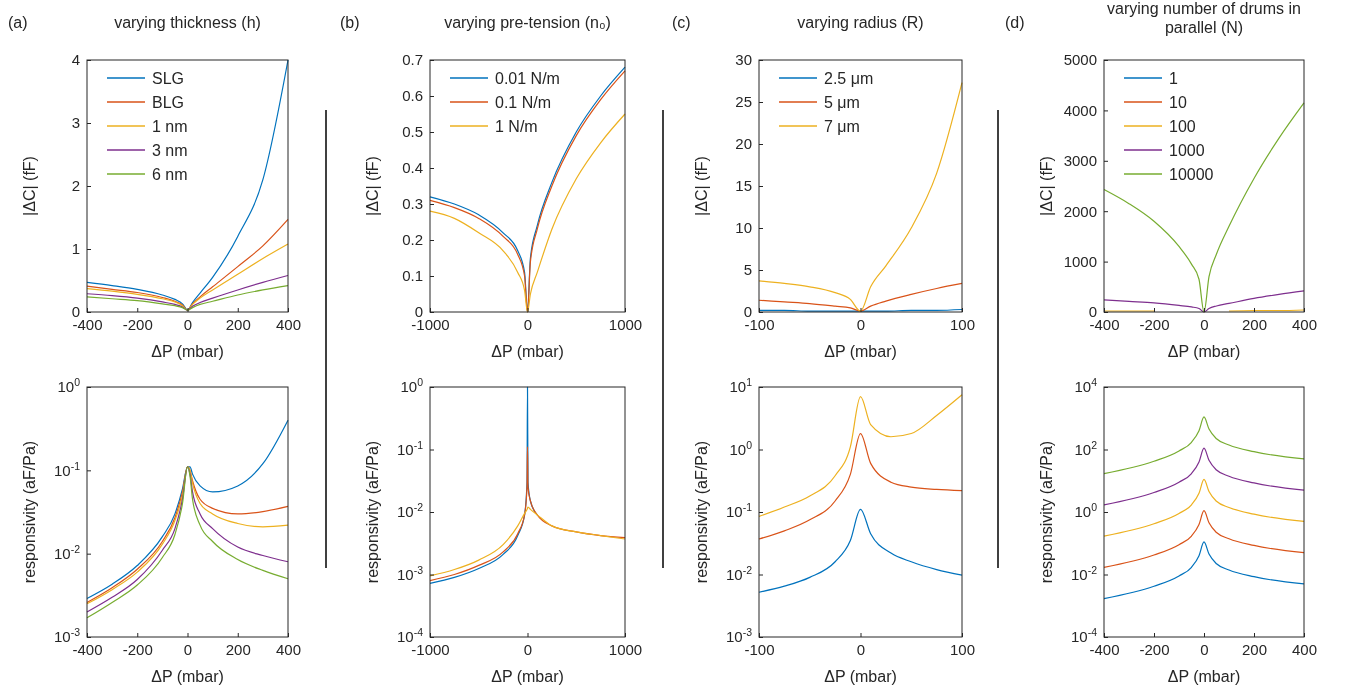  I want to click on y-tick-label: 4, so click(75, 60).